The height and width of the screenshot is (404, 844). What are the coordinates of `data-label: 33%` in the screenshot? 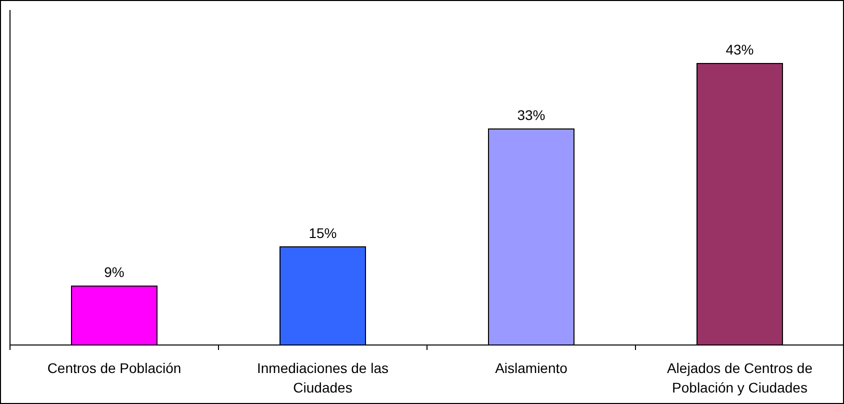 It's located at (531, 114).